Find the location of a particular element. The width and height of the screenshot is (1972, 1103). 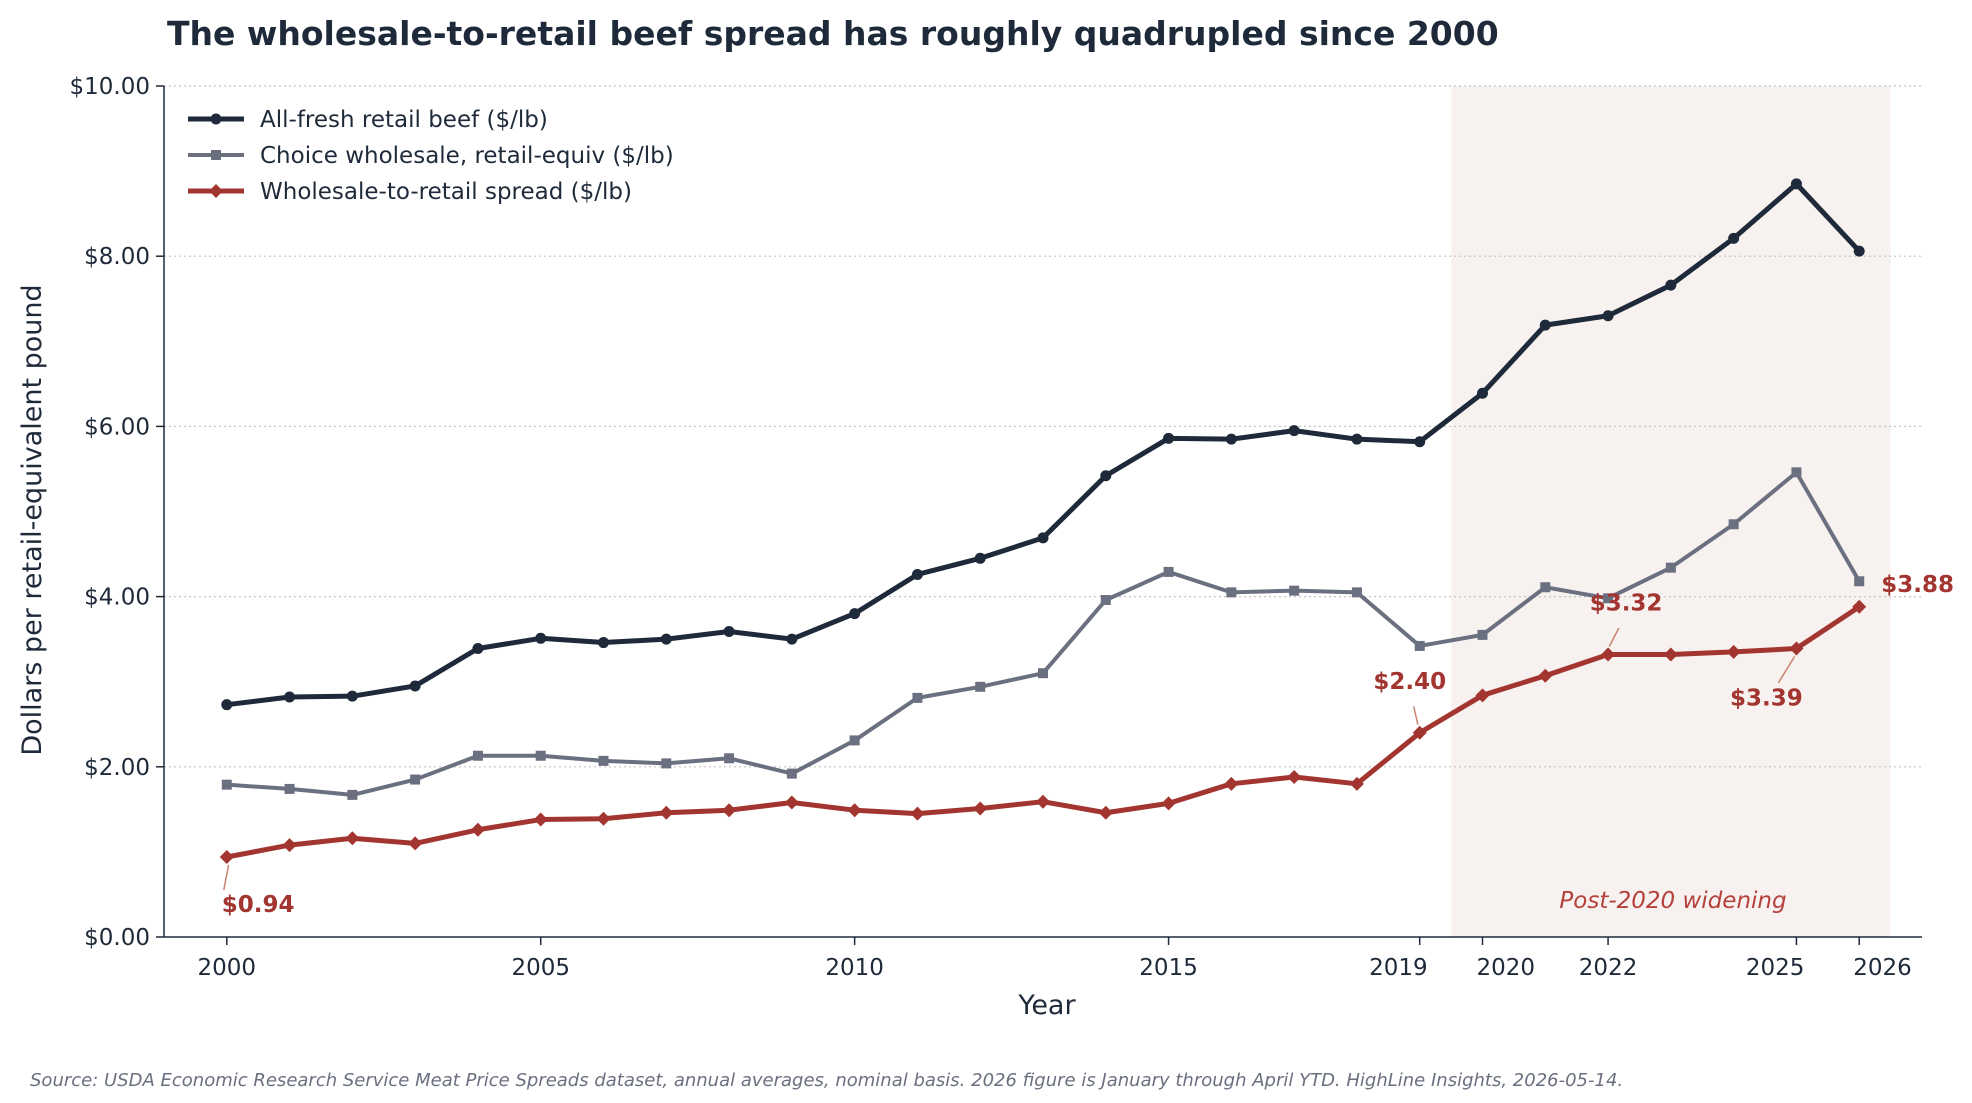

y-tick-label: $0.00 is located at coordinates (117, 938).